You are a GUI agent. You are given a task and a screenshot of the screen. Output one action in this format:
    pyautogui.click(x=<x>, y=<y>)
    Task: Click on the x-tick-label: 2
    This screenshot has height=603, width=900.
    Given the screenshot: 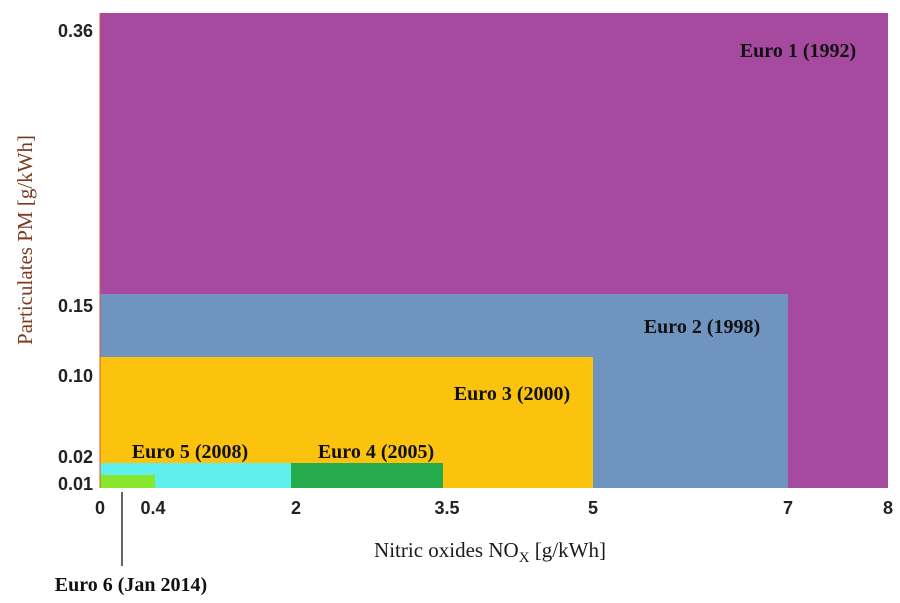 What is the action you would take?
    pyautogui.click(x=296, y=508)
    